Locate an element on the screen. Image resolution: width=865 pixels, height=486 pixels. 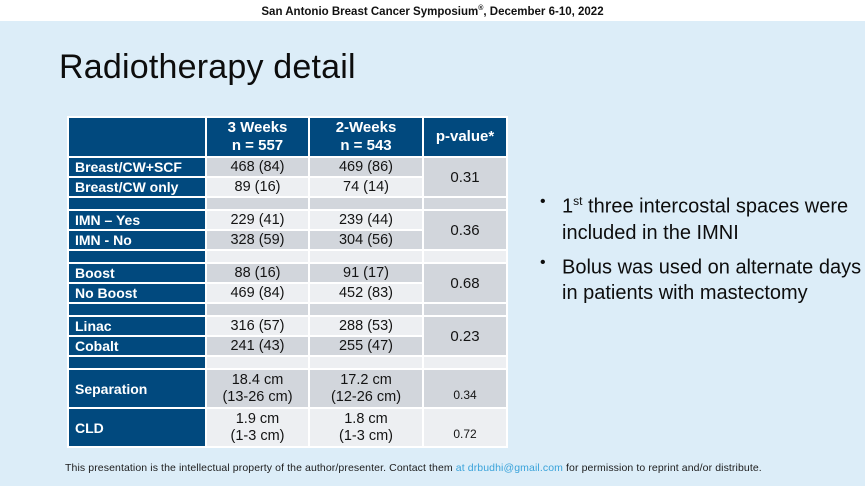
table-row: CLD 1.9 cm (1-3 cm) 1.8 cm (1-3 cm) 0.72 is located at coordinates (287, 427).